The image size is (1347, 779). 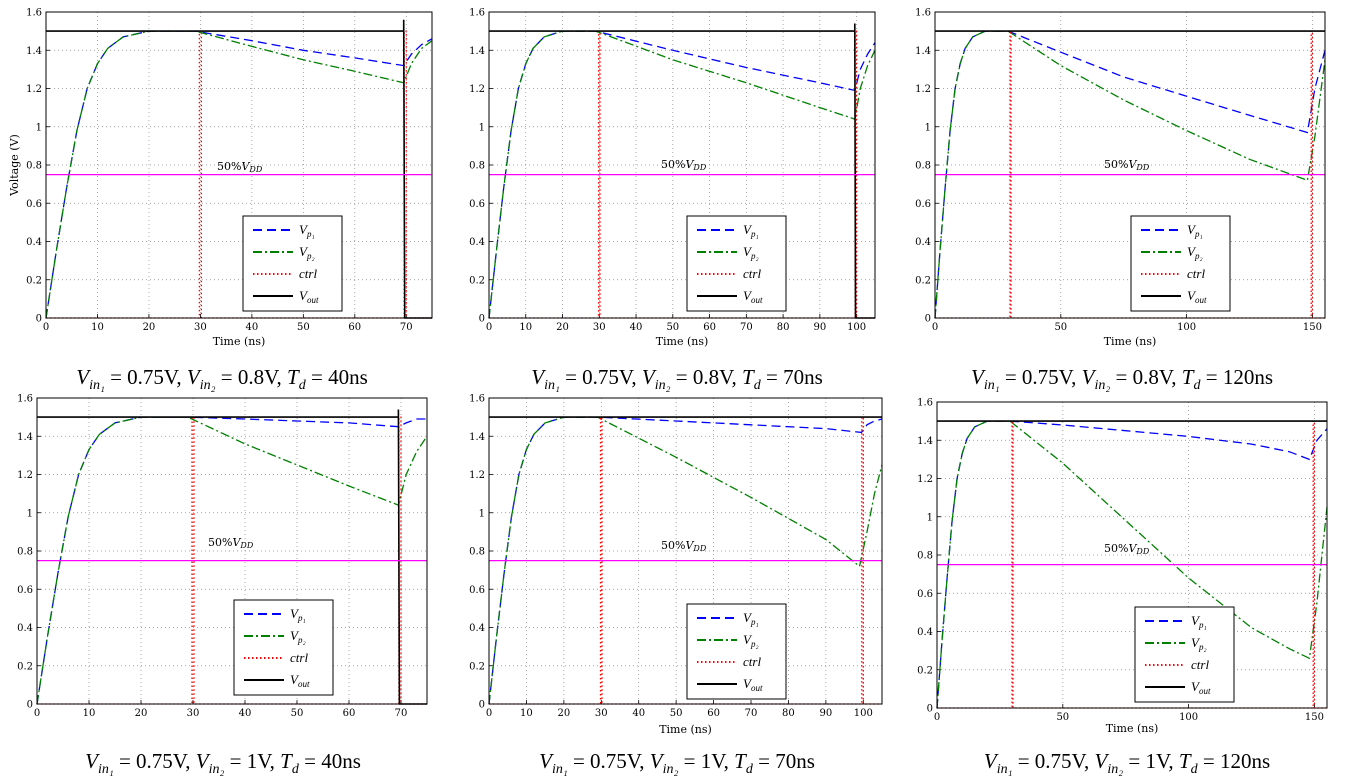 What do you see at coordinates (1130, 174) in the screenshot?
I see `series-line-v-p2` at bounding box center [1130, 174].